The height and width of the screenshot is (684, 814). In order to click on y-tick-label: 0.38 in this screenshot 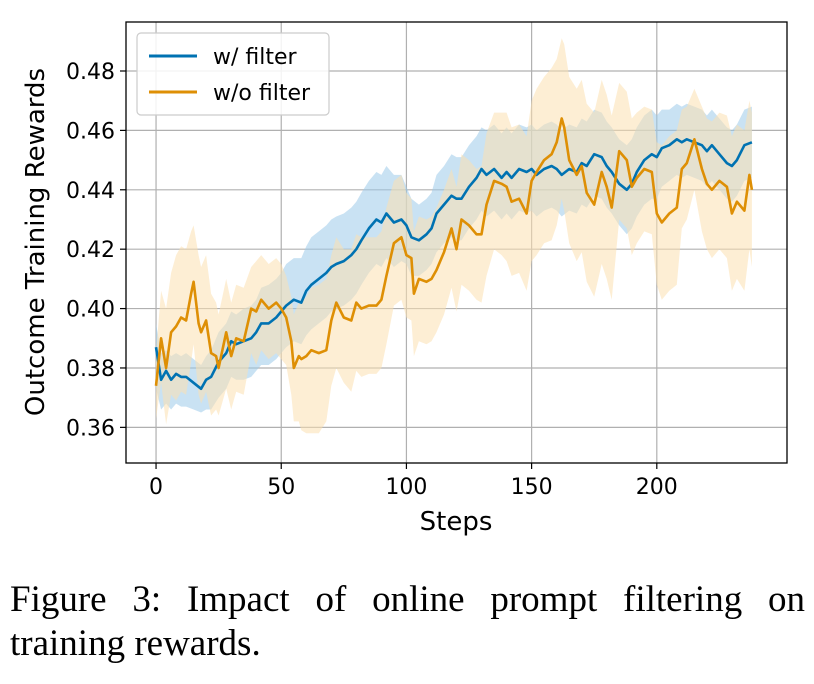, I will do `click(90, 369)`.